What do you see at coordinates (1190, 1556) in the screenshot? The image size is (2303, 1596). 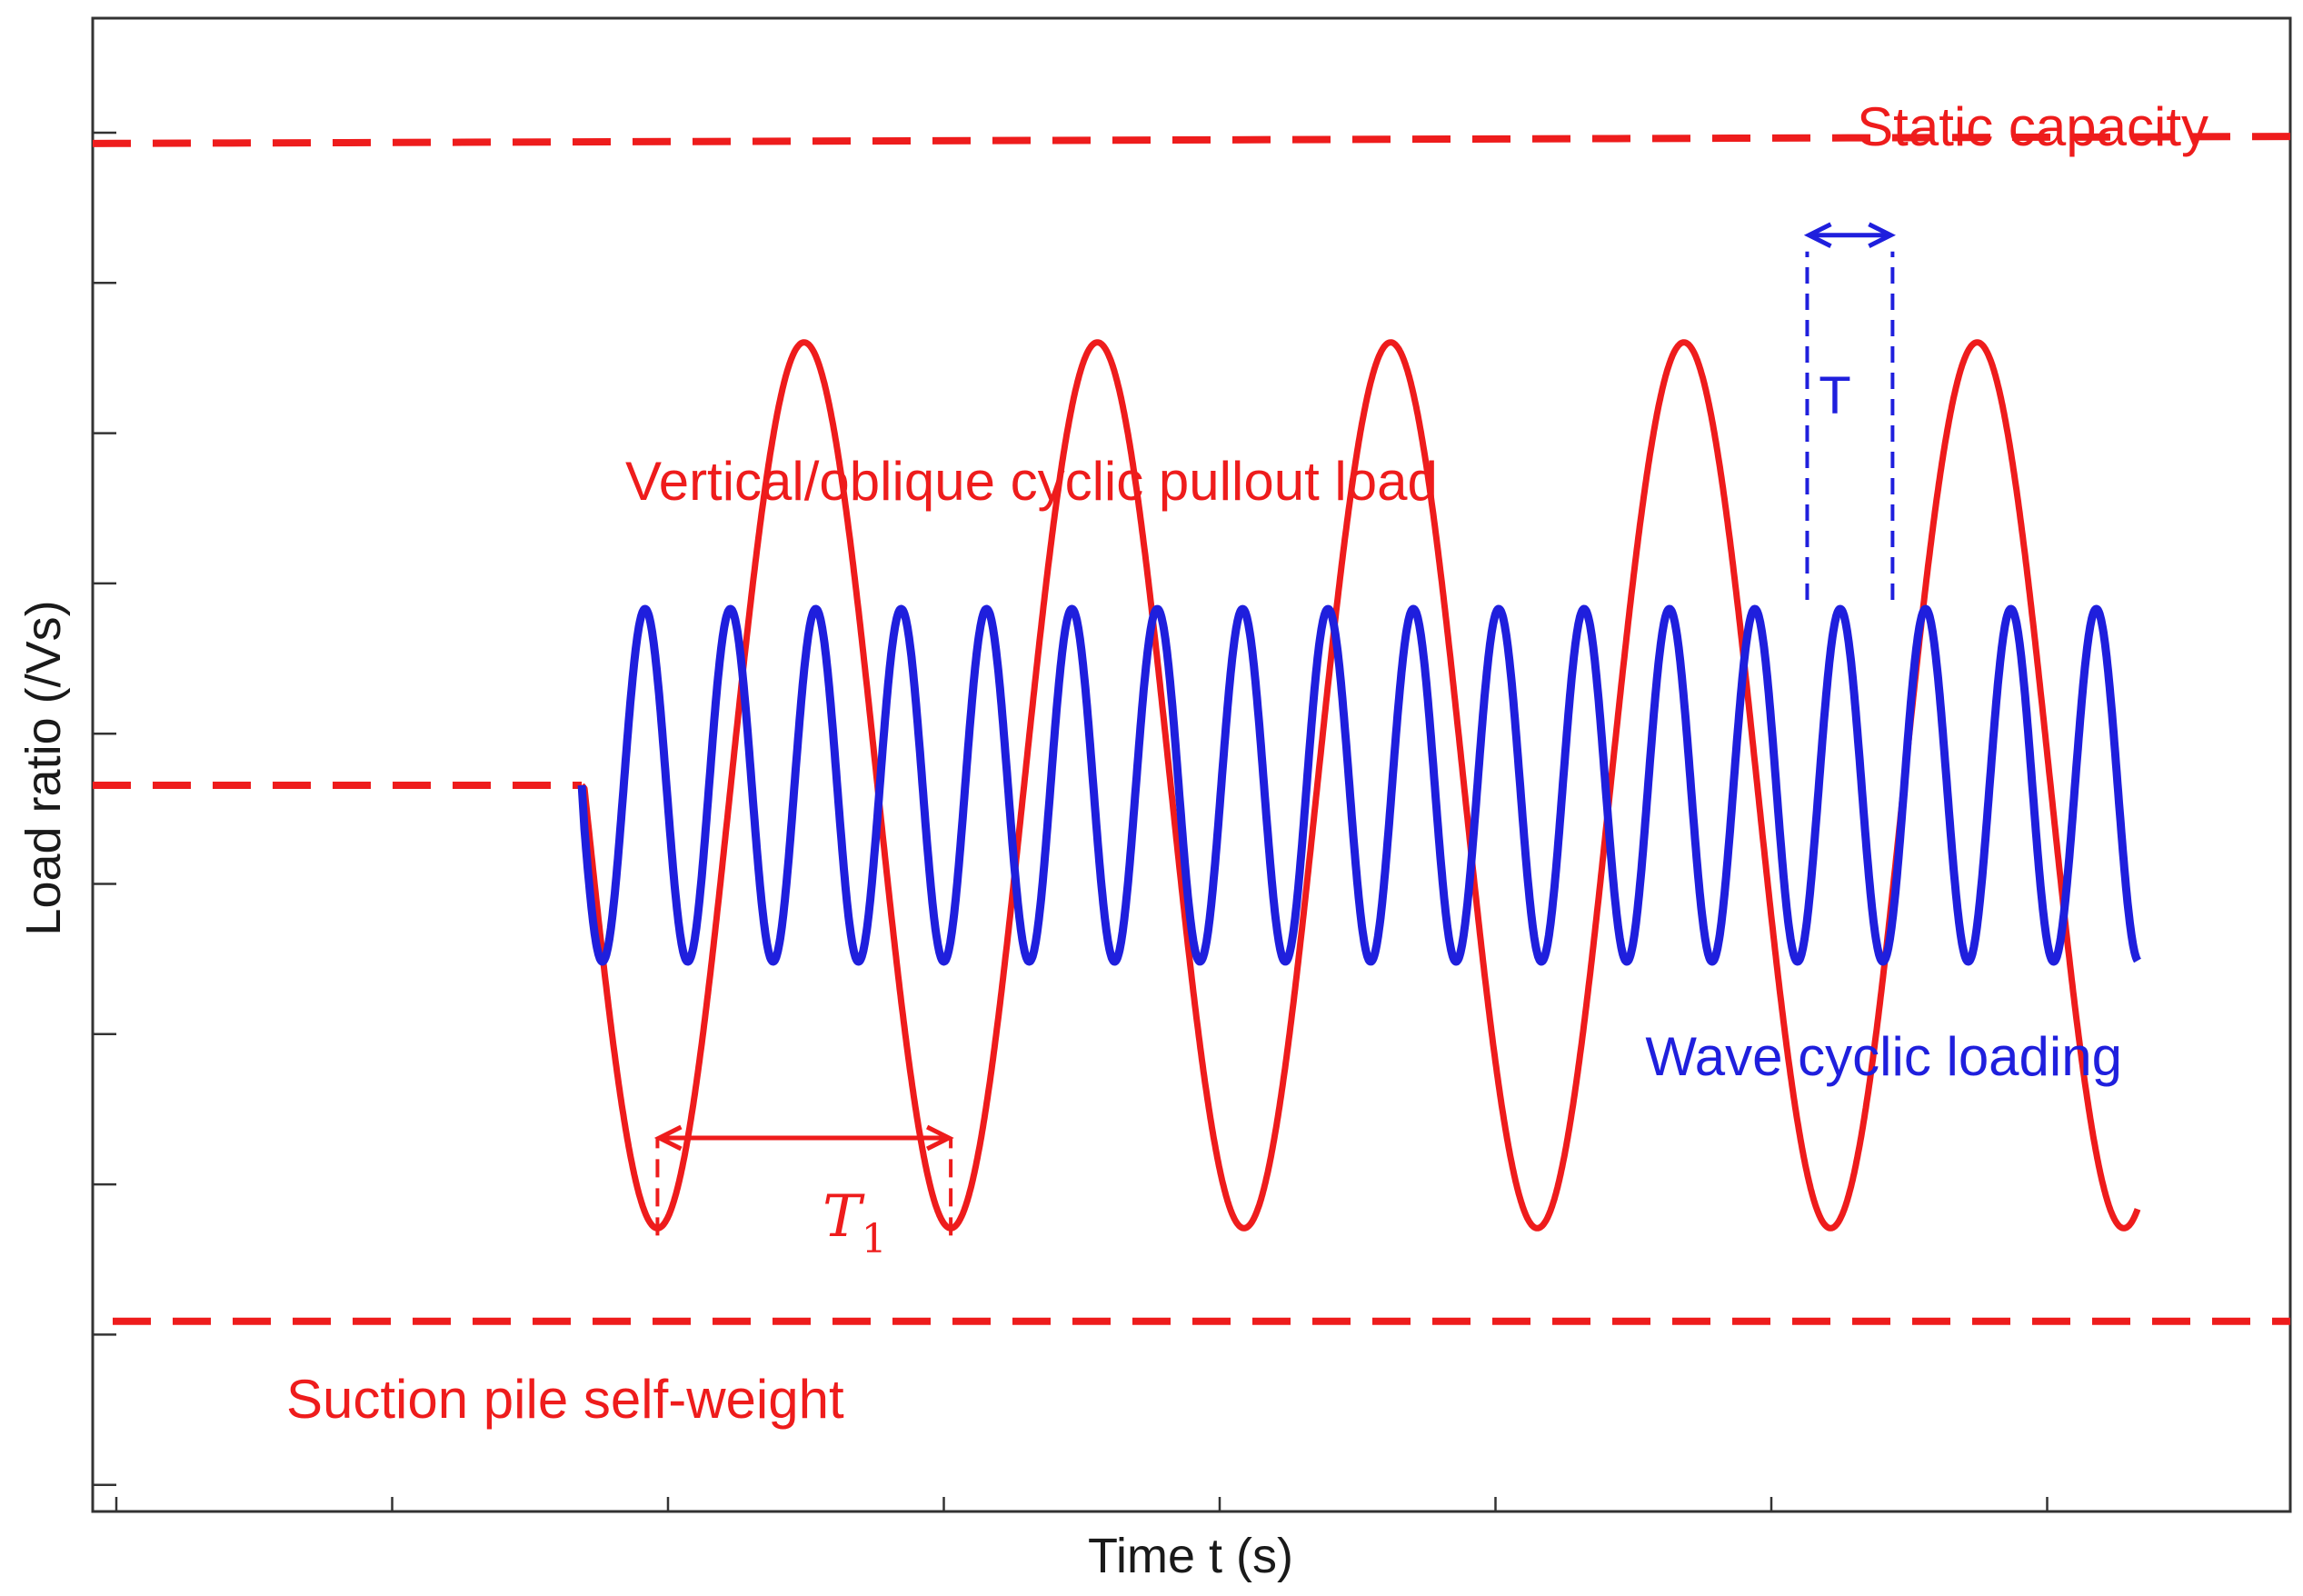 I see `x-axis-label: Time t (s)` at bounding box center [1190, 1556].